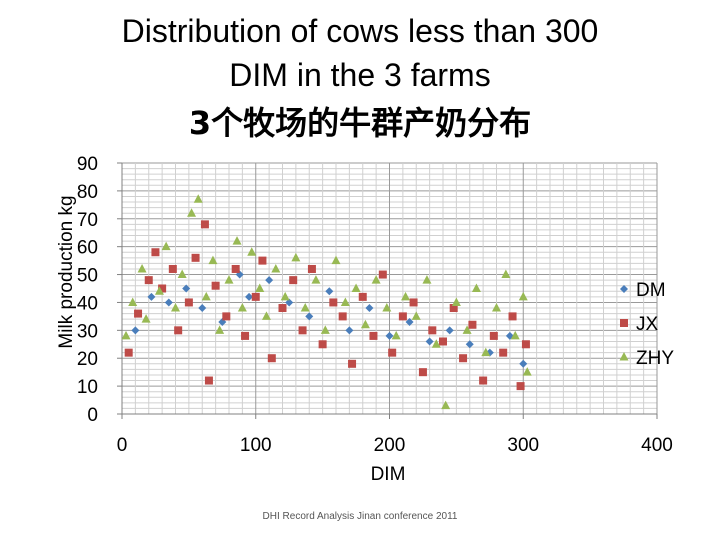 The width and height of the screenshot is (720, 540). What do you see at coordinates (360, 123) in the screenshot?
I see `chart-title-line-3: 3个牧场的牛群产奶分布` at bounding box center [360, 123].